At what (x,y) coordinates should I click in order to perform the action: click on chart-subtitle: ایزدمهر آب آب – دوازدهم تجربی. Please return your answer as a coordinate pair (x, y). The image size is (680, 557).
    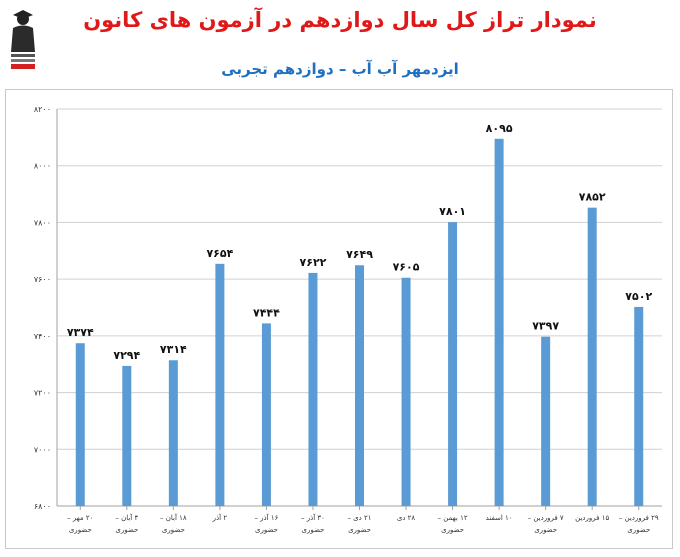
    Looking at the image, I should click on (340, 69).